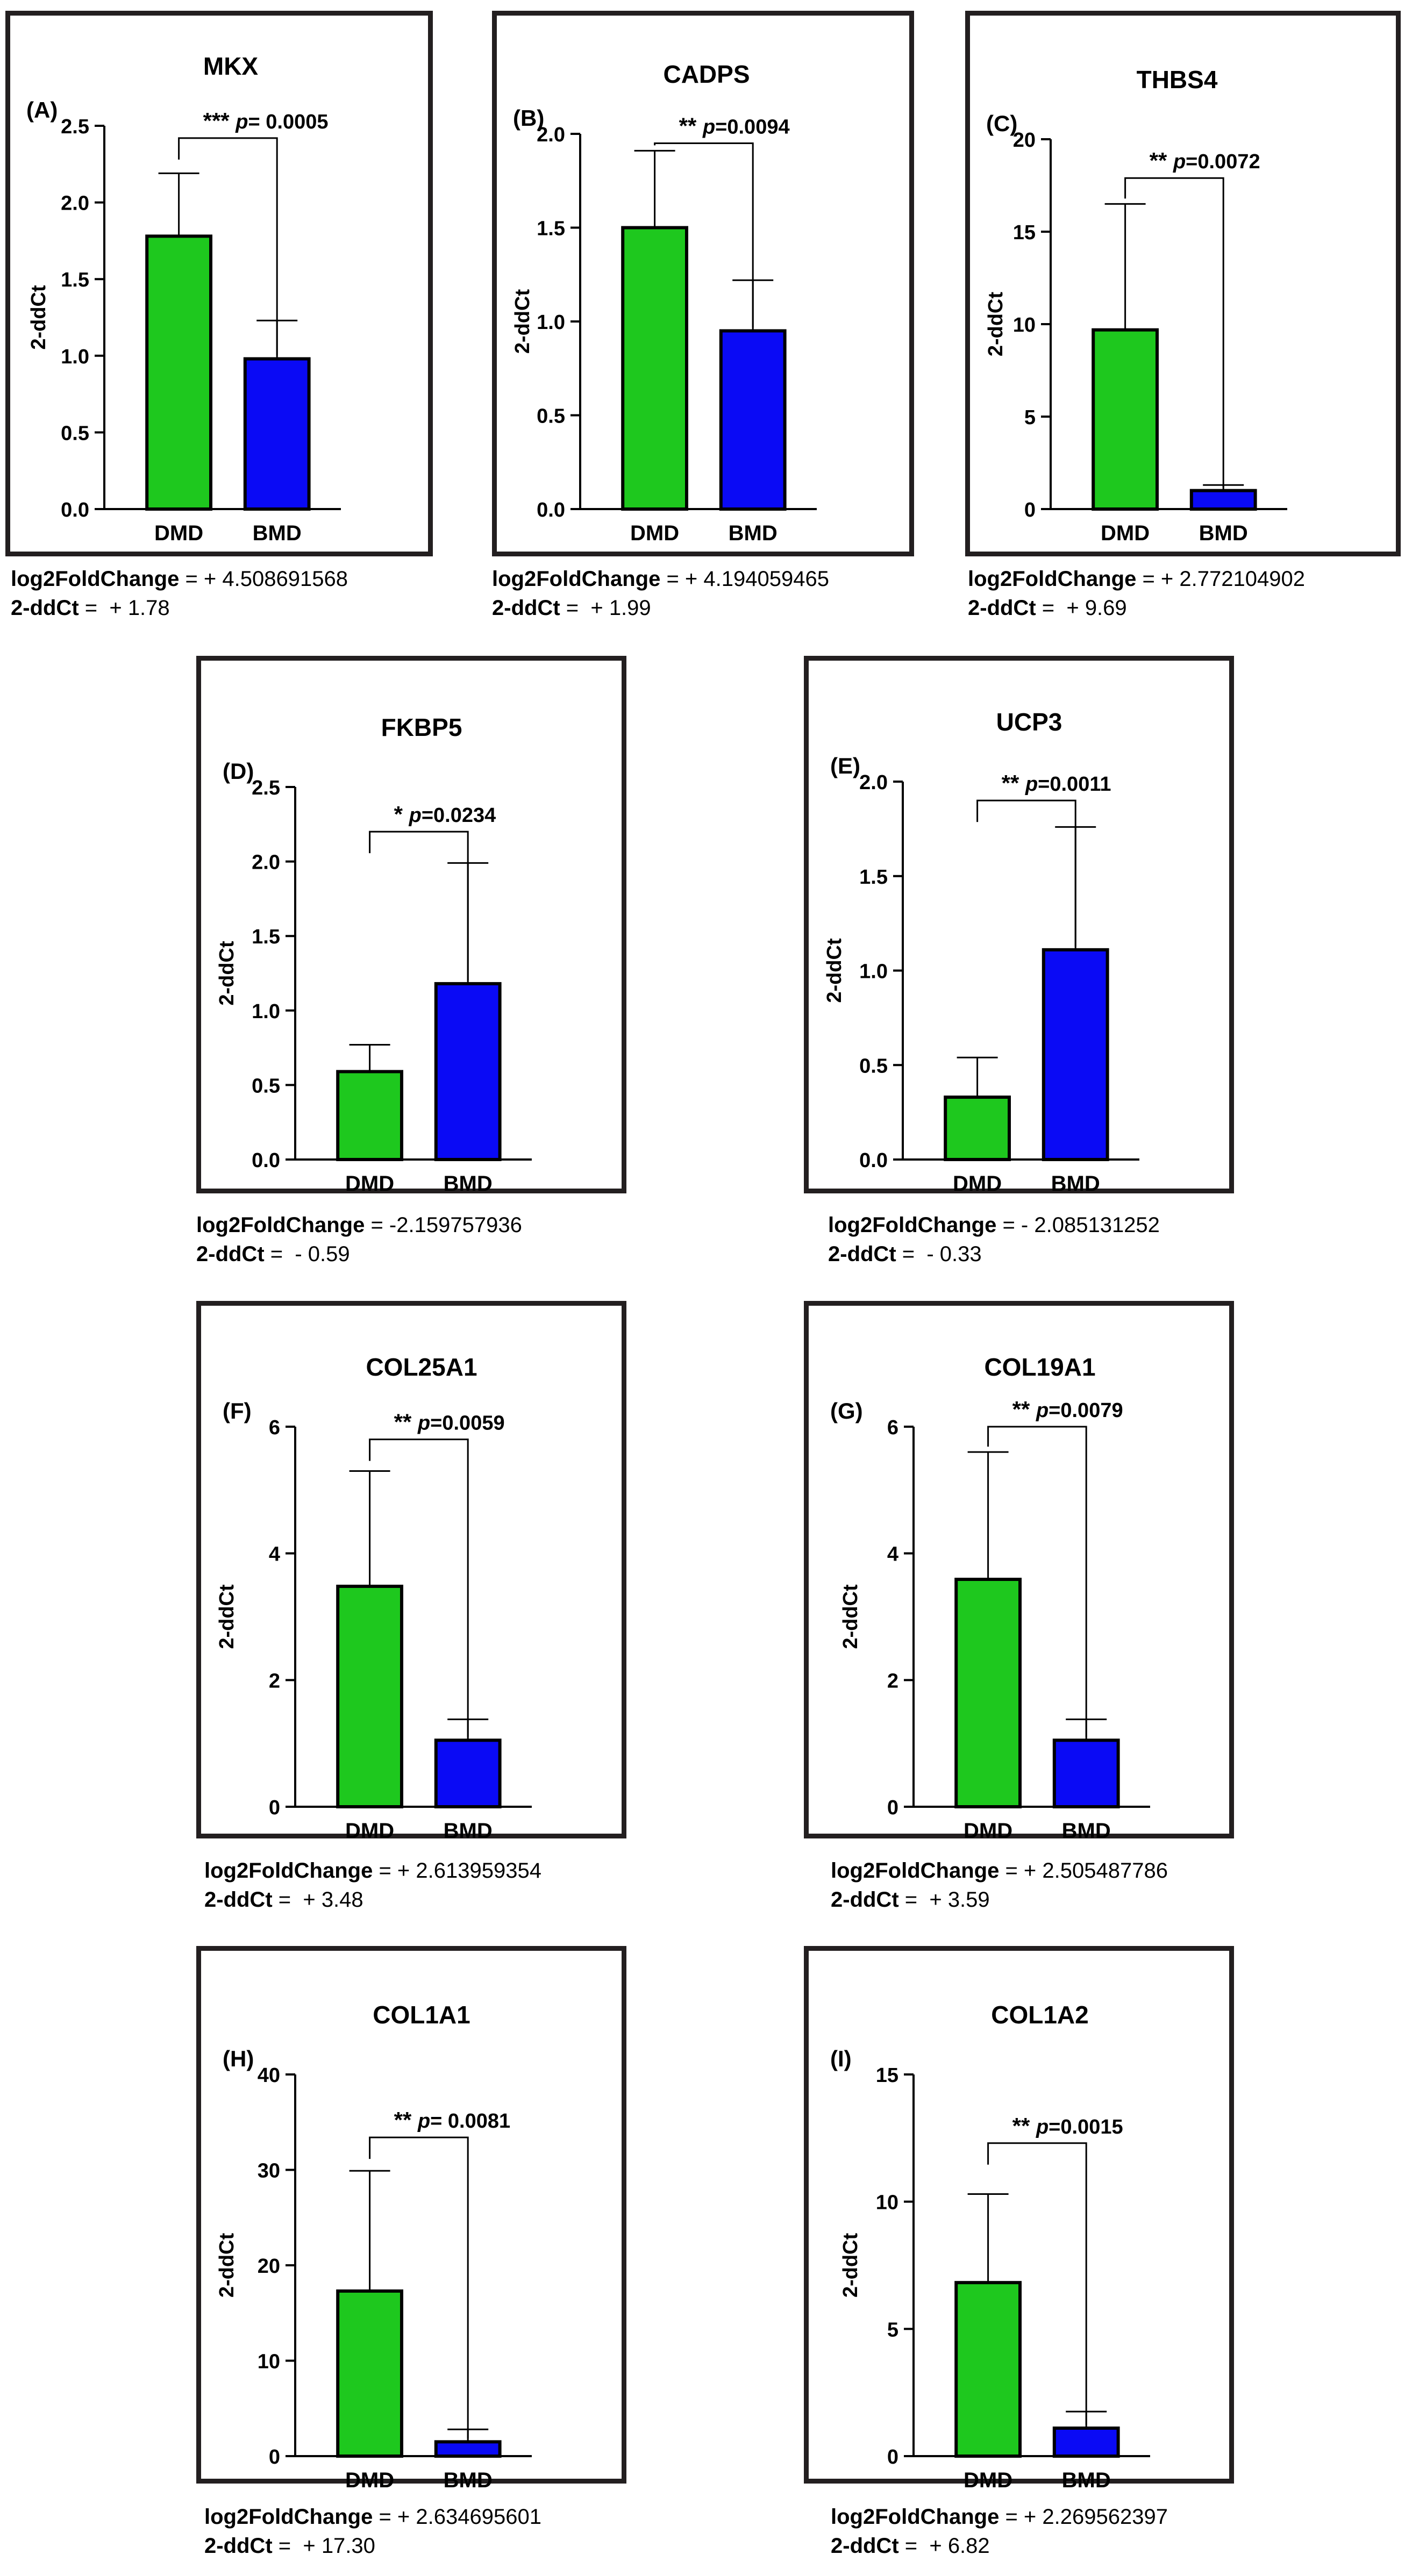  What do you see at coordinates (1024, 325) in the screenshot?
I see `y-tick-label: 10` at bounding box center [1024, 325].